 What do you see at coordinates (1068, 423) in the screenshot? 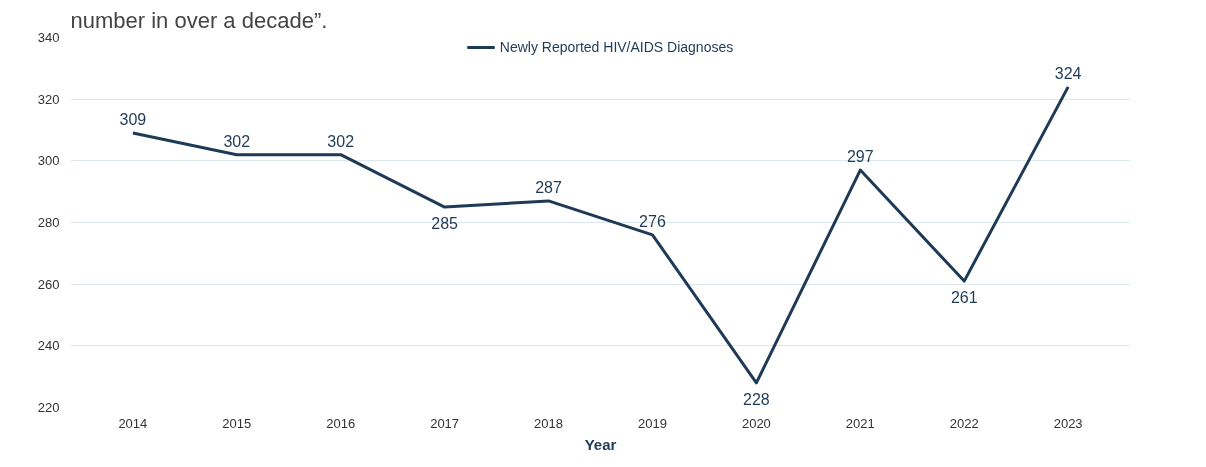
I see `x-tick-label: 2023` at bounding box center [1068, 423].